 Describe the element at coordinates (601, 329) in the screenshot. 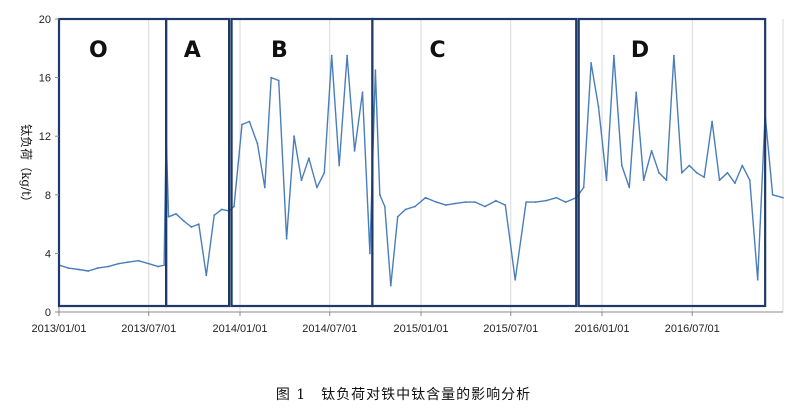

I see `x-tick-label: 2016/01/01` at that location.